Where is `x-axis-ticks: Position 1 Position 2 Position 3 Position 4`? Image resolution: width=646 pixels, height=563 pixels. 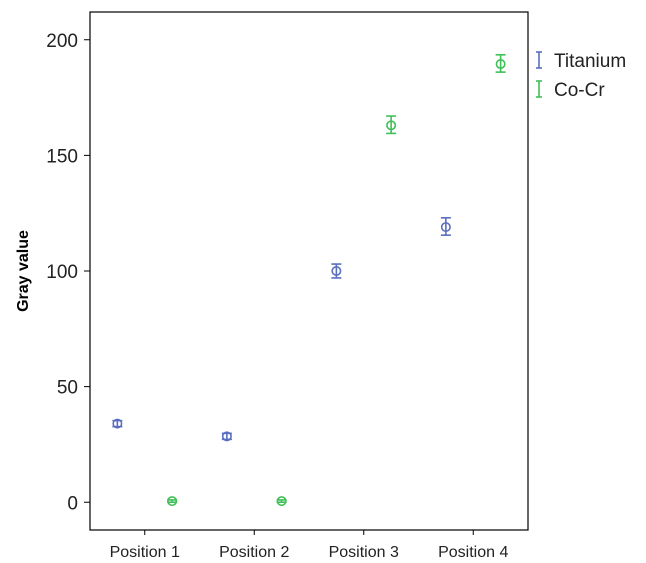 x-axis-ticks: Position 1 Position 2 Position 3 Position 4 is located at coordinates (309, 545).